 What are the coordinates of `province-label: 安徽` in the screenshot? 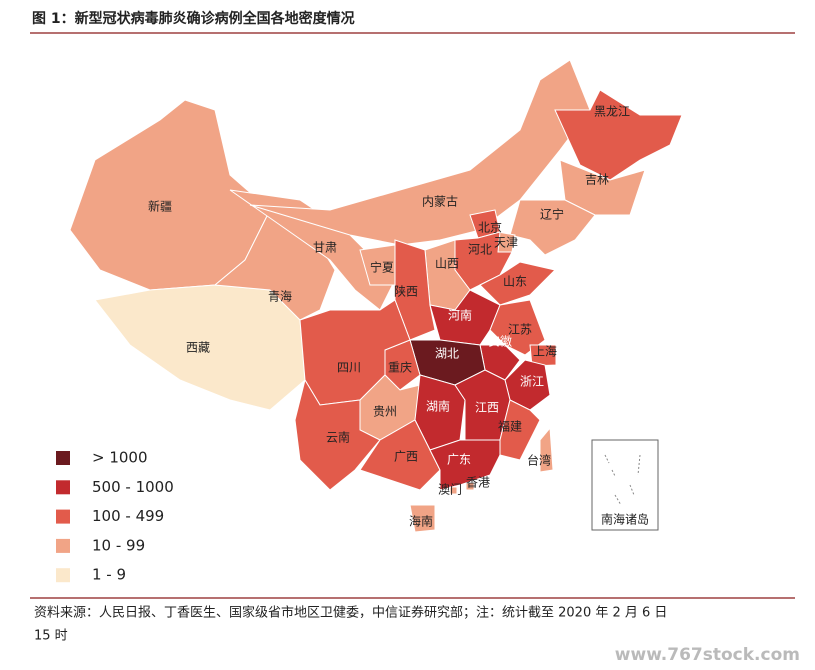 It's located at (500, 341).